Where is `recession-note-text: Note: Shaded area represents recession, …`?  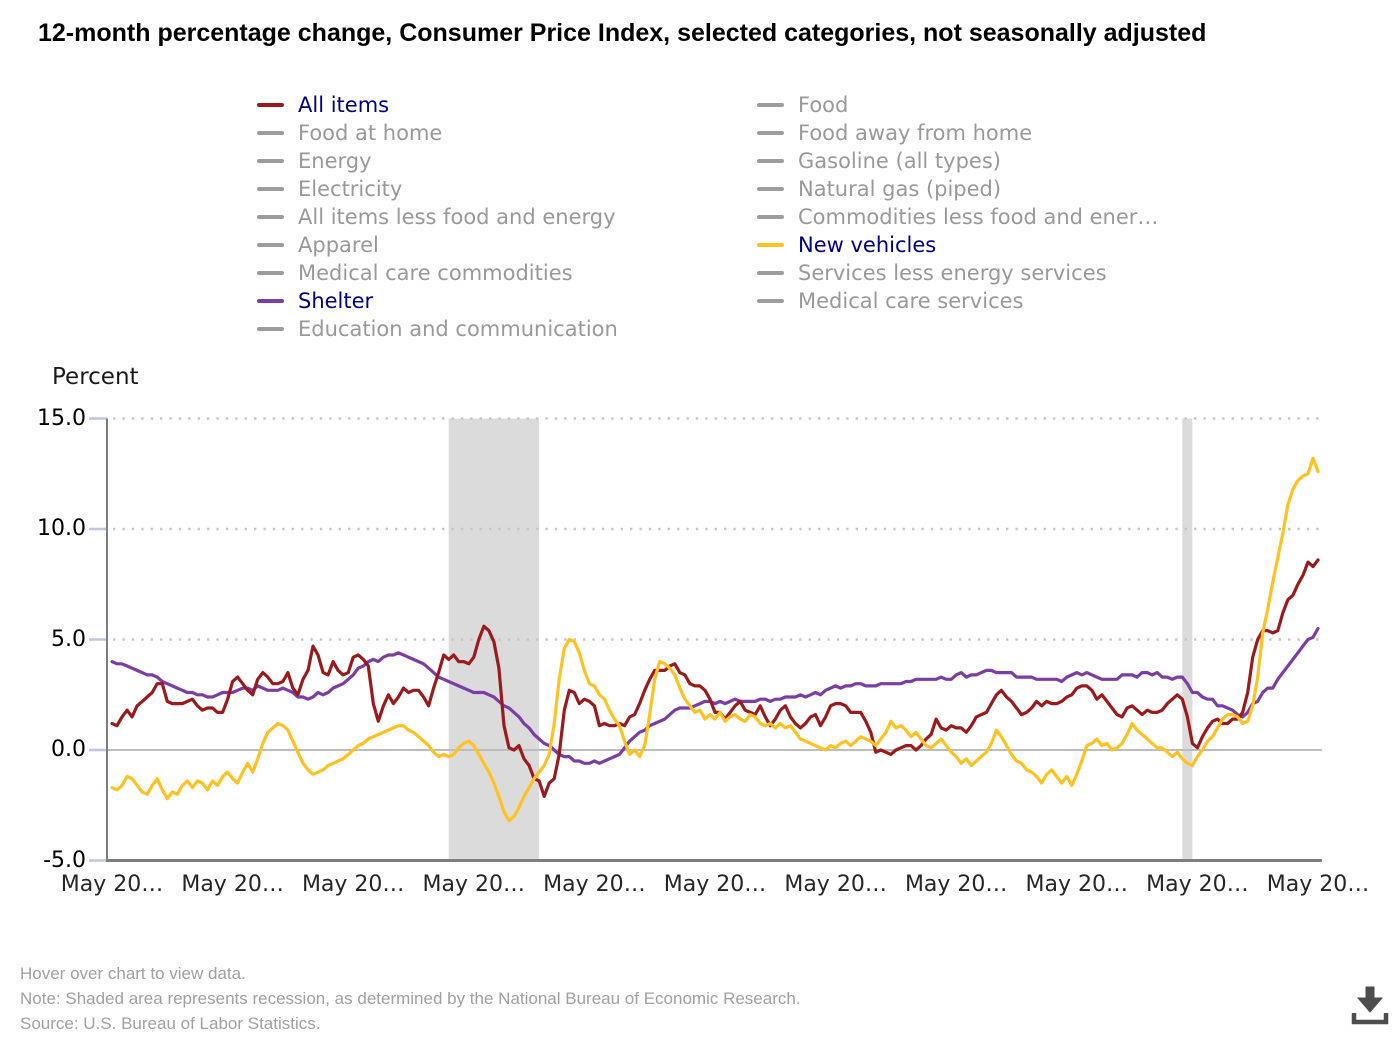 recession-note-text: Note: Shaded area represents recession, … is located at coordinates (410, 998).